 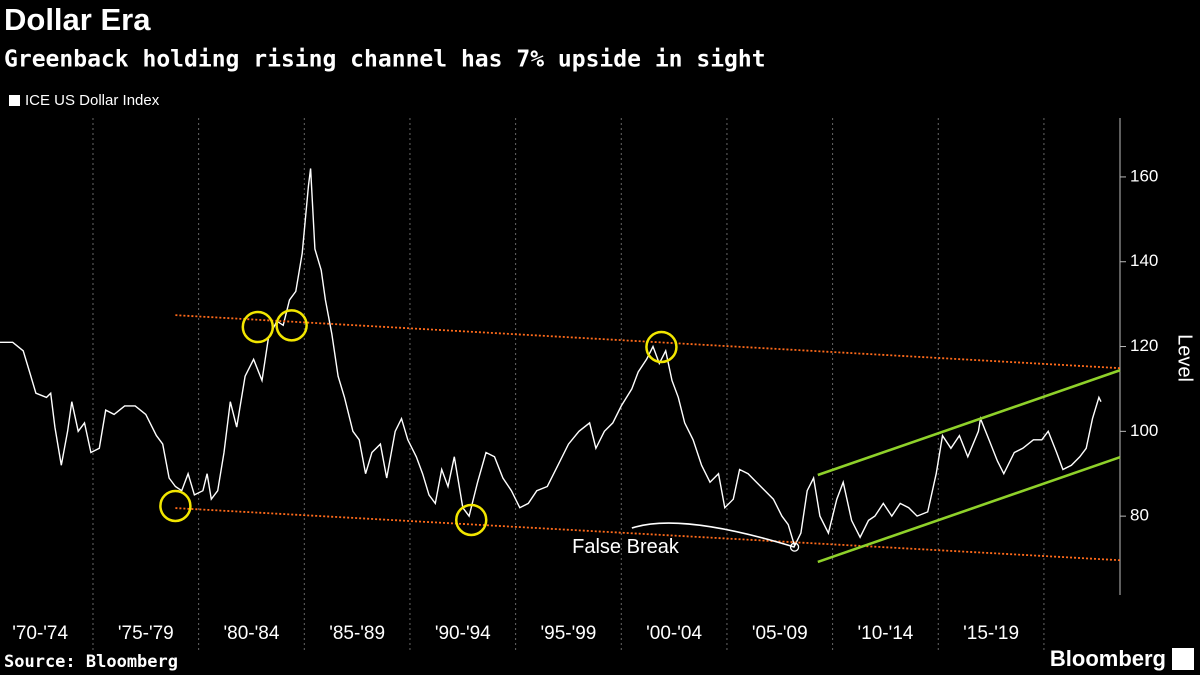 What do you see at coordinates (1144, 175) in the screenshot?
I see `y-tick-label: 160` at bounding box center [1144, 175].